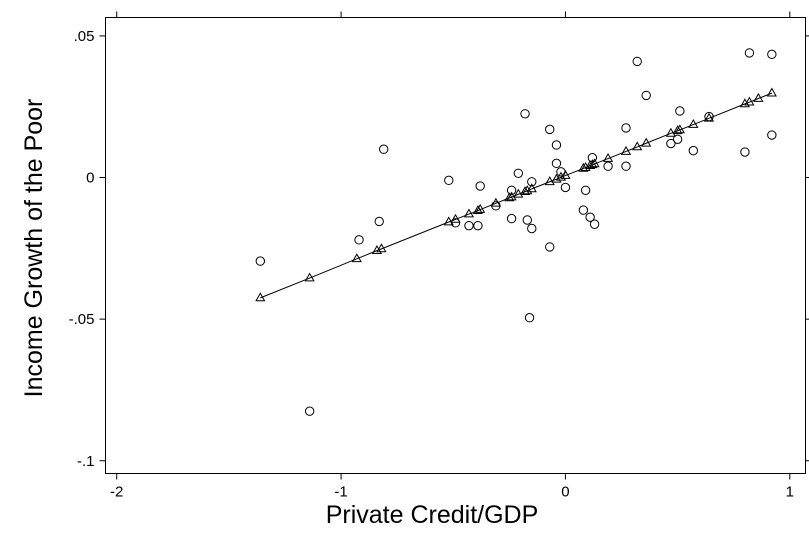 This screenshot has height=535, width=809. I want to click on x-tick-label: -2, so click(116, 492).